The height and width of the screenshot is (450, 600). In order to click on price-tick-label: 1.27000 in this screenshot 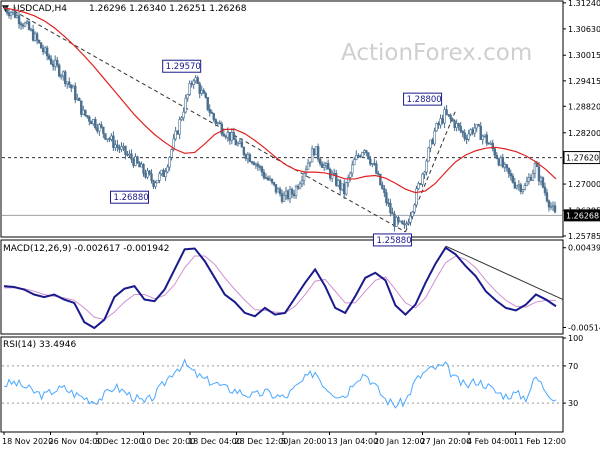, I will do `click(584, 184)`.